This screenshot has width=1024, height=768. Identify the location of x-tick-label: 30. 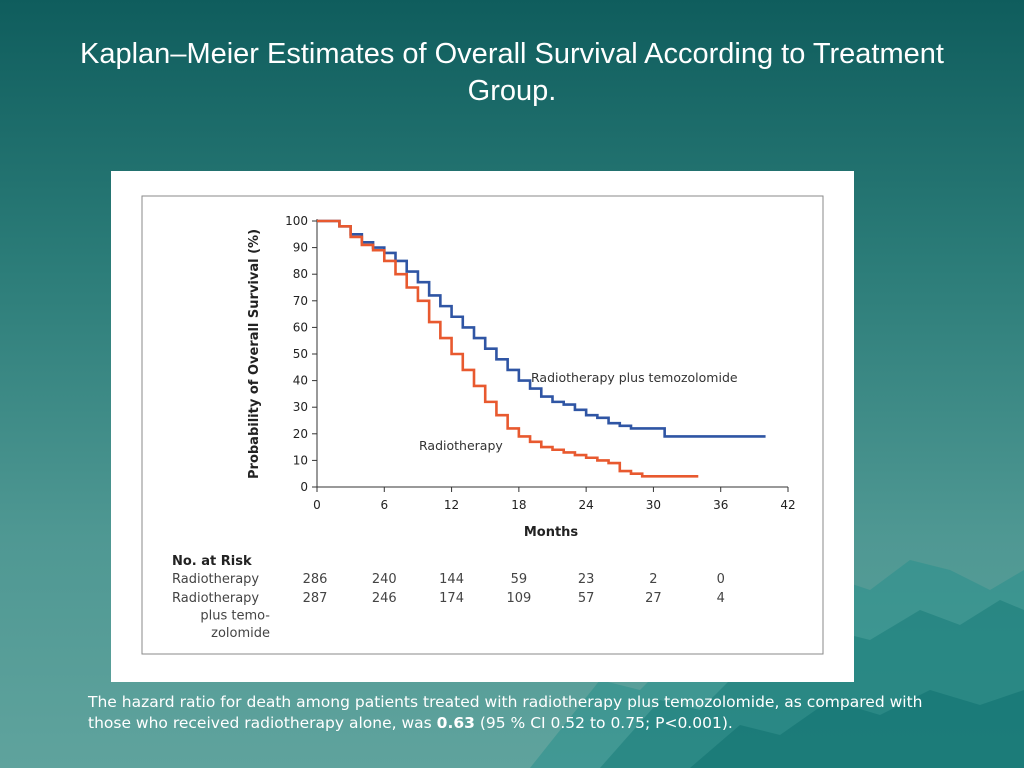
(653, 505).